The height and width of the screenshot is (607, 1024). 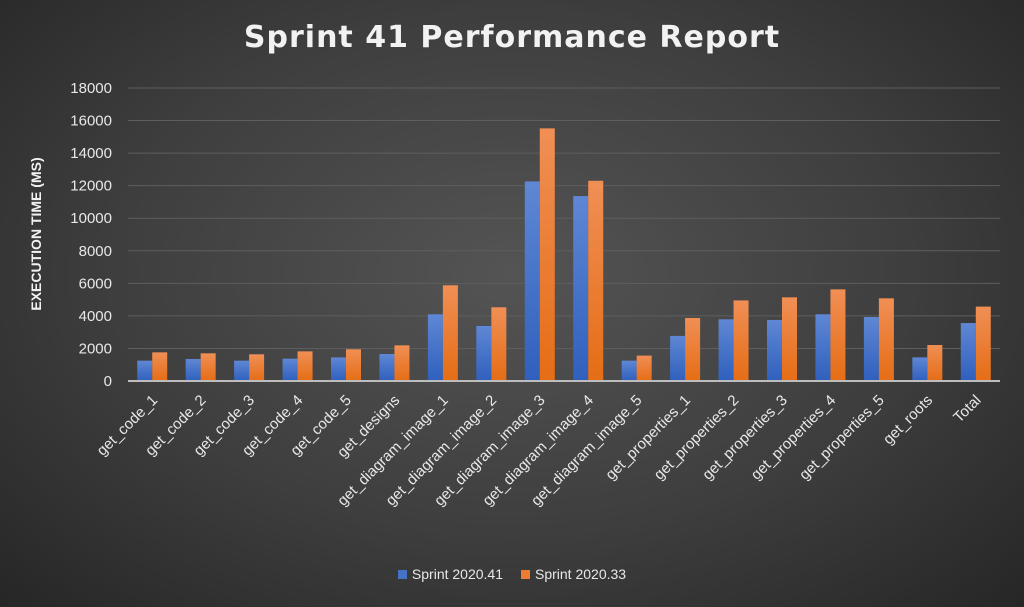 I want to click on x-tick-label: get_roots, so click(x=908, y=420).